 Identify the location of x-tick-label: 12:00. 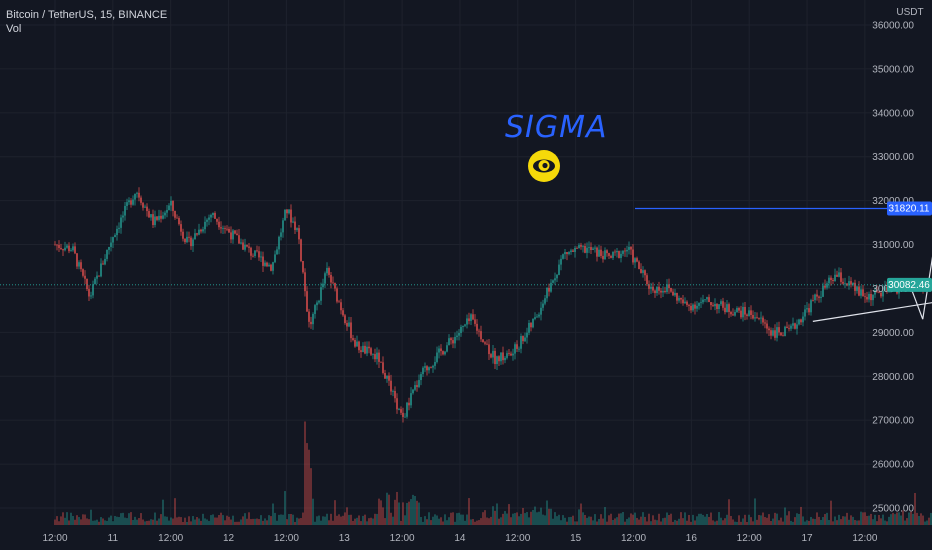
(864, 538).